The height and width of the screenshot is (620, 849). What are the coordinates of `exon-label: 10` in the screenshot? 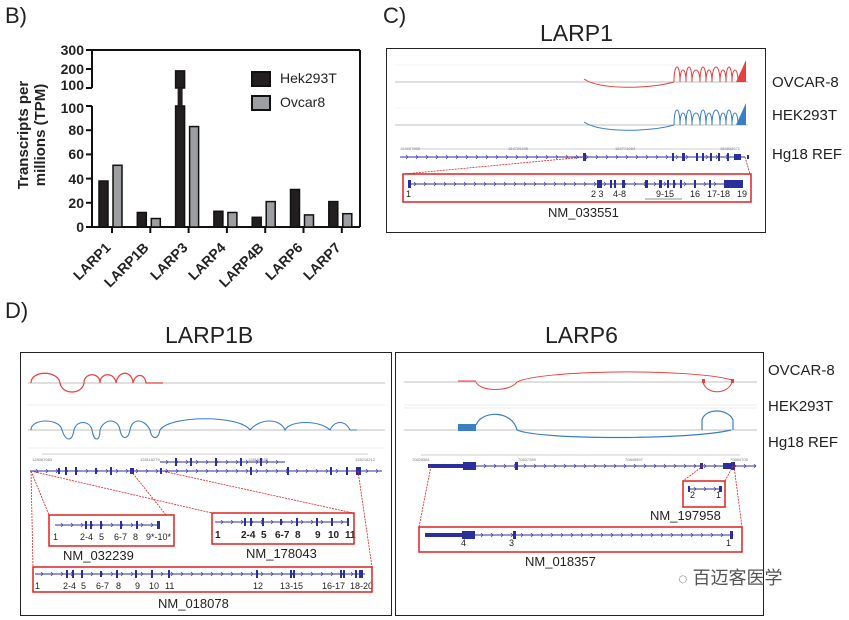 It's located at (154, 586).